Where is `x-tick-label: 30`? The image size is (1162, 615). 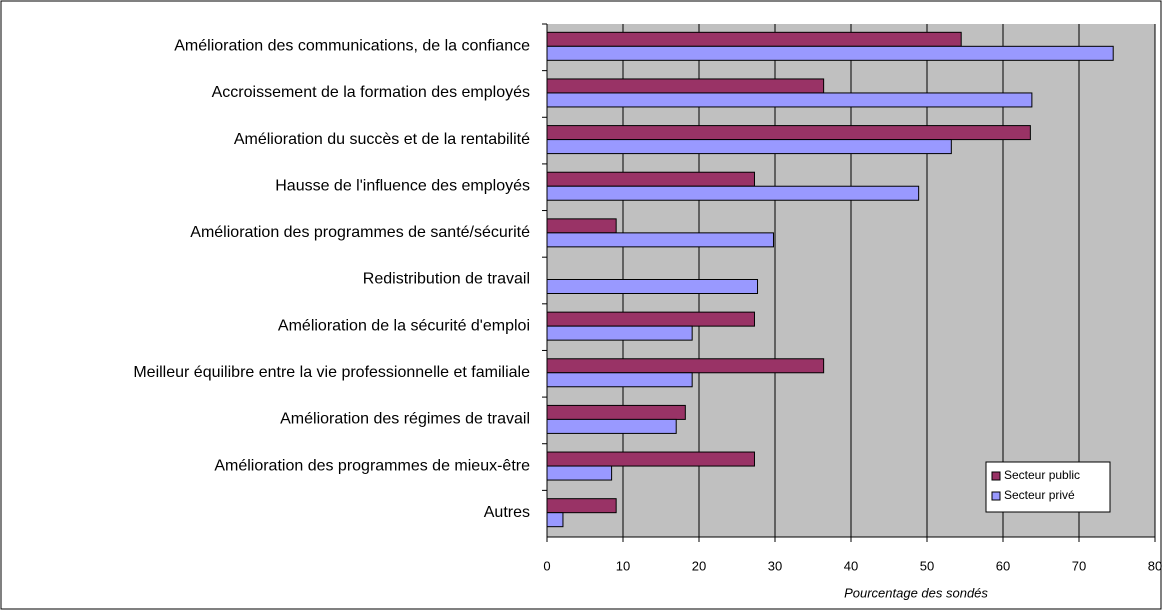 x-tick-label: 30 is located at coordinates (775, 565).